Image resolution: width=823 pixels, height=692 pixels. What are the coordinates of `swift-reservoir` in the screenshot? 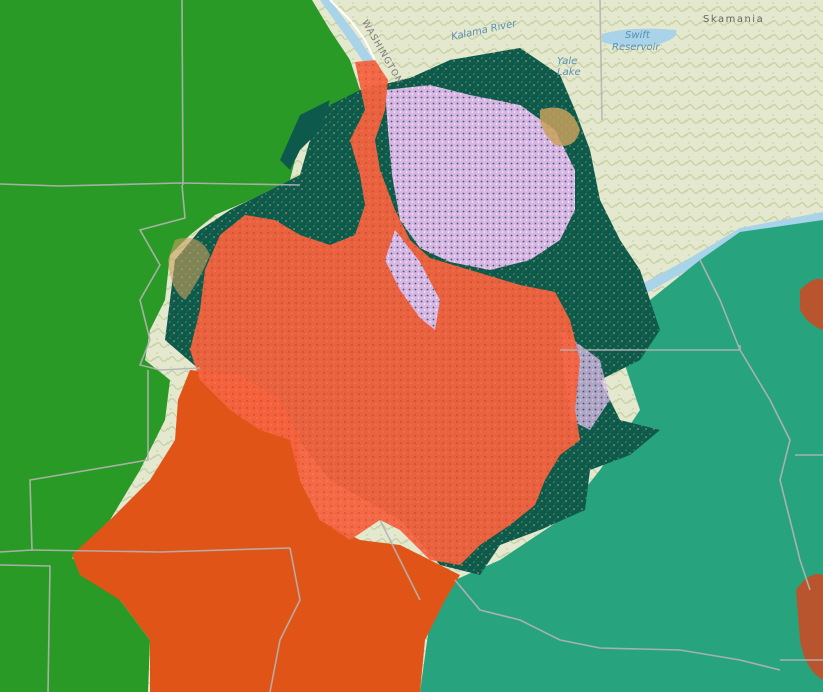 It's located at (639, 37).